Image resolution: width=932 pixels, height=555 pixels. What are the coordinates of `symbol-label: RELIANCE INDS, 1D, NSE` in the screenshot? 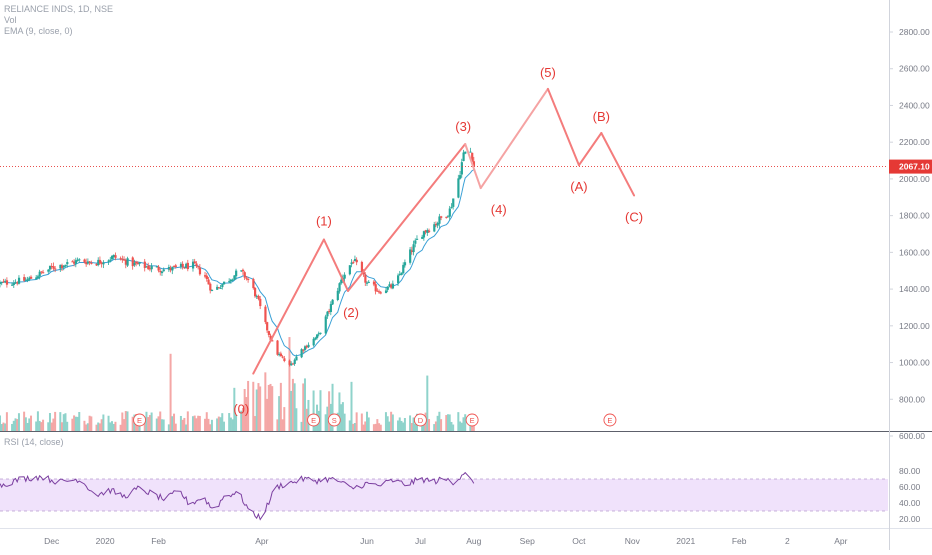 It's located at (59, 9).